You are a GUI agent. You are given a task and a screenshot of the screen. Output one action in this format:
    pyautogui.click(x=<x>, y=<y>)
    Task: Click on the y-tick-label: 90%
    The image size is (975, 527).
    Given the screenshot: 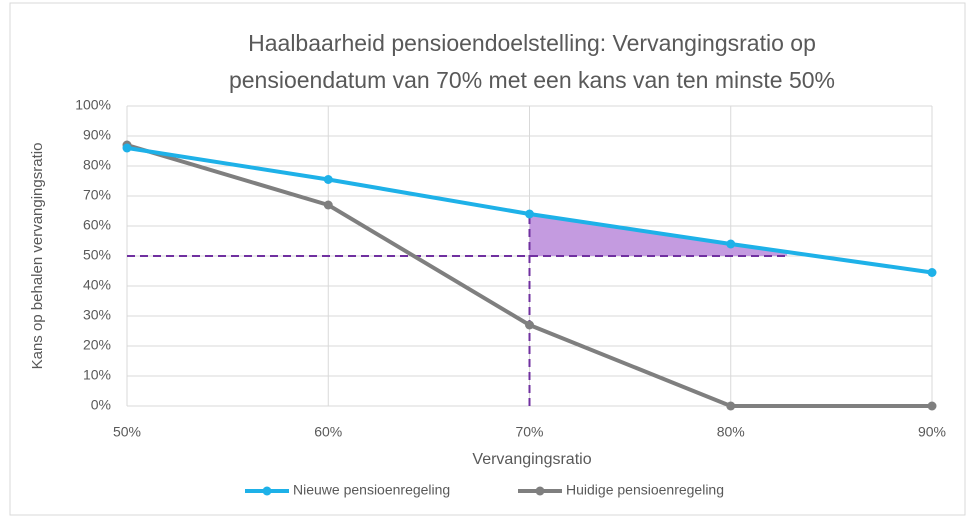 What is the action you would take?
    pyautogui.click(x=97, y=135)
    